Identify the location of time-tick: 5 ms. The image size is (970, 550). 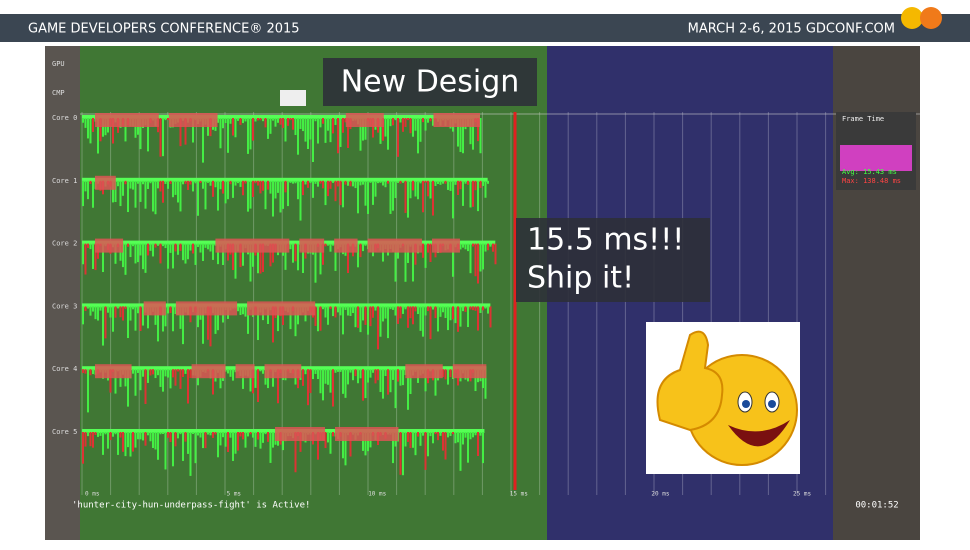
(234, 494).